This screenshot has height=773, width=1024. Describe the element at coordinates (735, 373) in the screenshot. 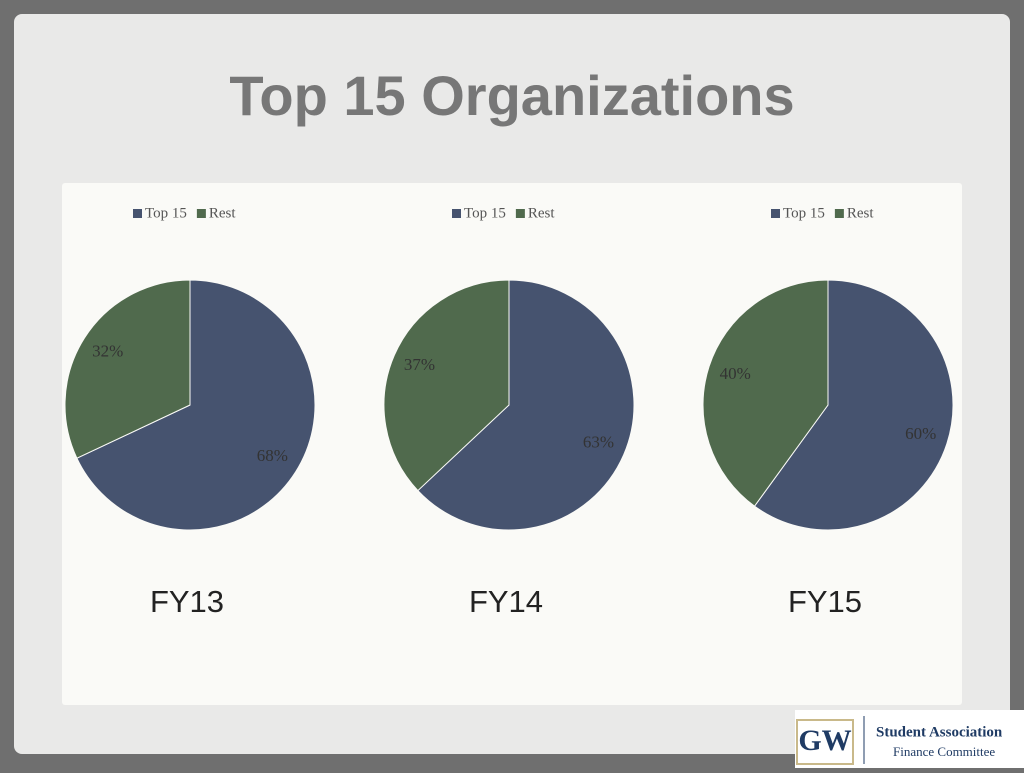

I see `data-label: 40%` at that location.